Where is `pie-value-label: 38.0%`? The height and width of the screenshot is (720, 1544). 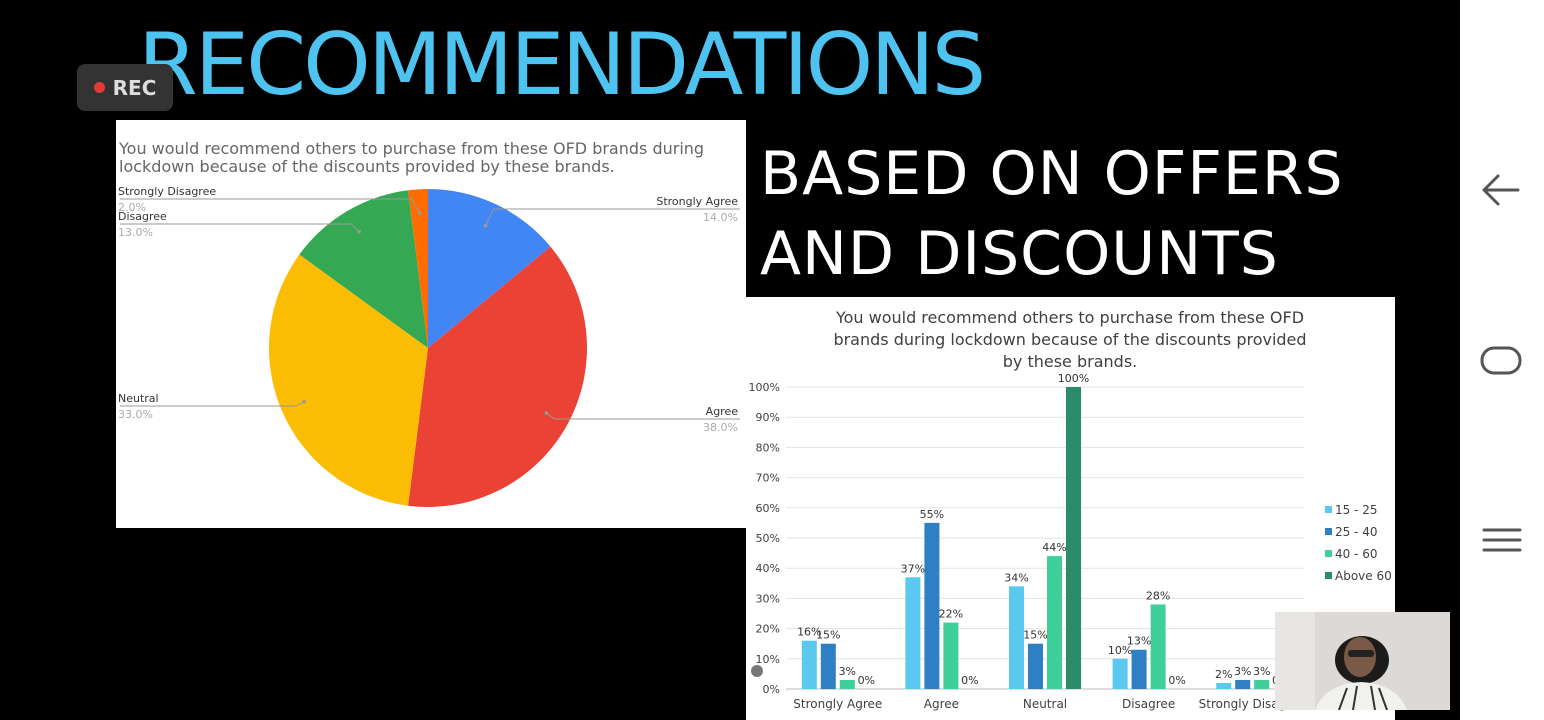
pie-value-label: 38.0% is located at coordinates (720, 427).